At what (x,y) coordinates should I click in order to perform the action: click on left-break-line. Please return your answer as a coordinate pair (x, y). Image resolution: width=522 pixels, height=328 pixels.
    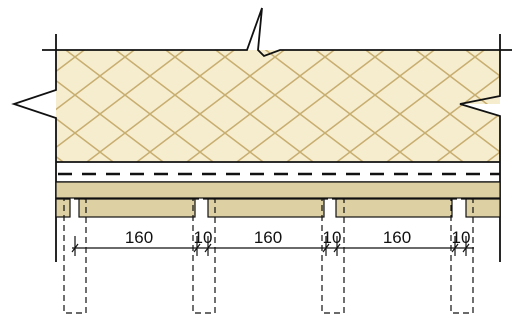
    Looking at the image, I should click on (34, 148).